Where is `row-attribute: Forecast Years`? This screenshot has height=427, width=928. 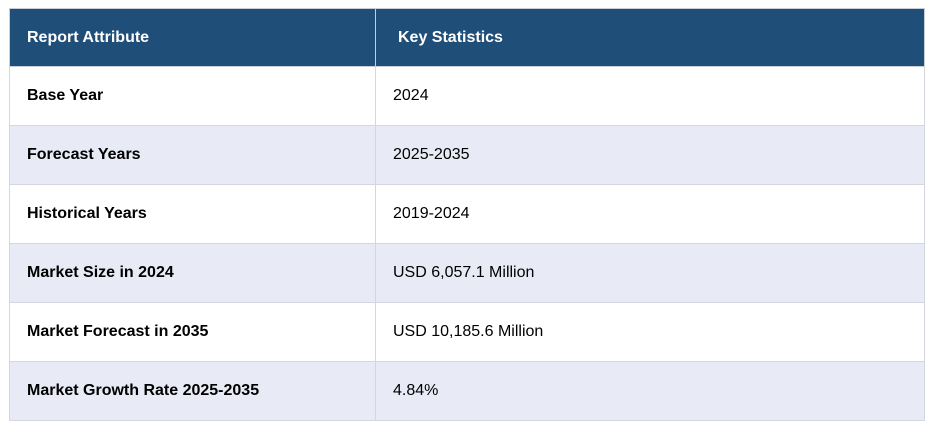 row-attribute: Forecast Years is located at coordinates (192, 155).